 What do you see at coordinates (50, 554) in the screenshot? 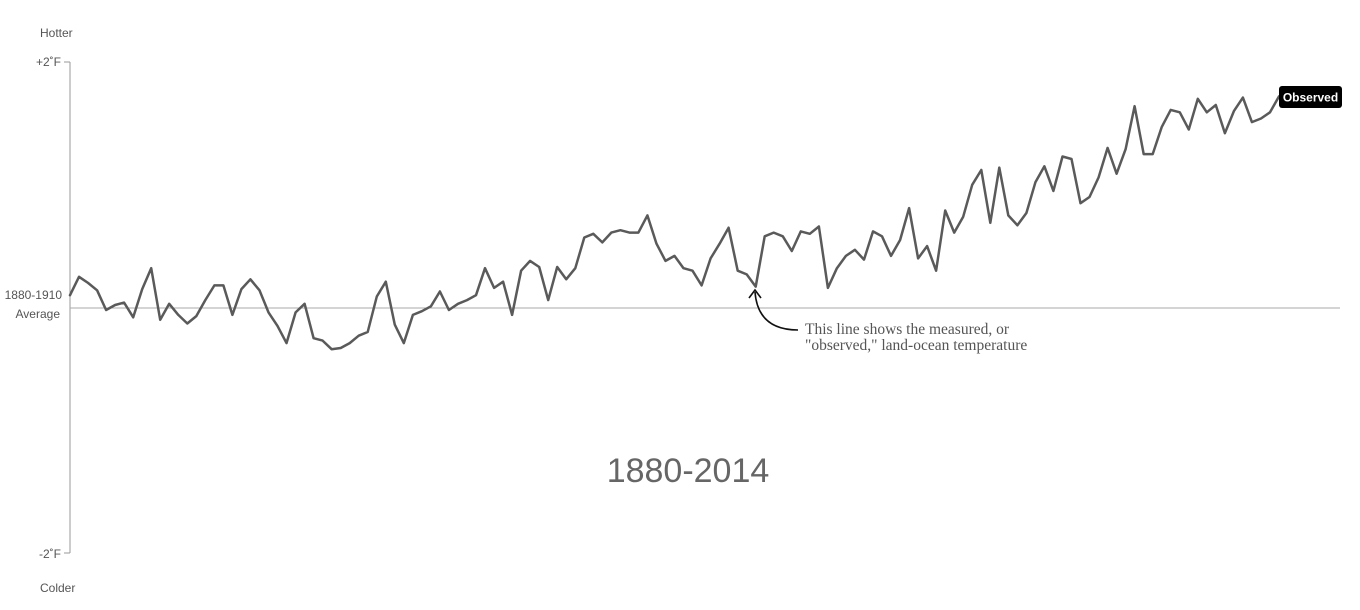
I see `y-tick-label-bottom: -2˚F` at bounding box center [50, 554].